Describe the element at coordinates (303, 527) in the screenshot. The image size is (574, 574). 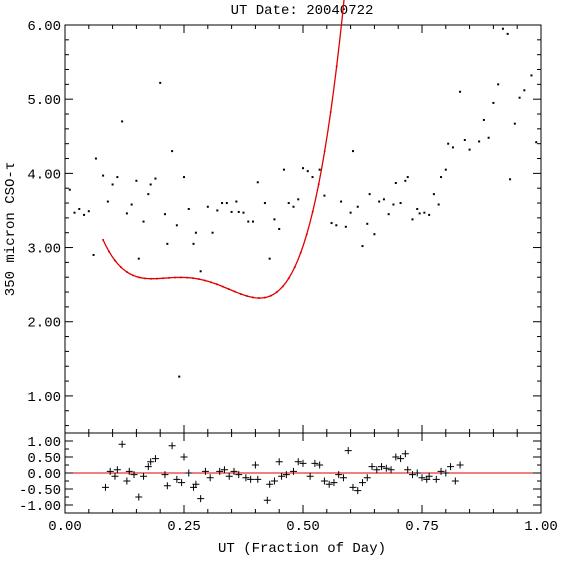
I see `x-tick-label: 0.50` at that location.